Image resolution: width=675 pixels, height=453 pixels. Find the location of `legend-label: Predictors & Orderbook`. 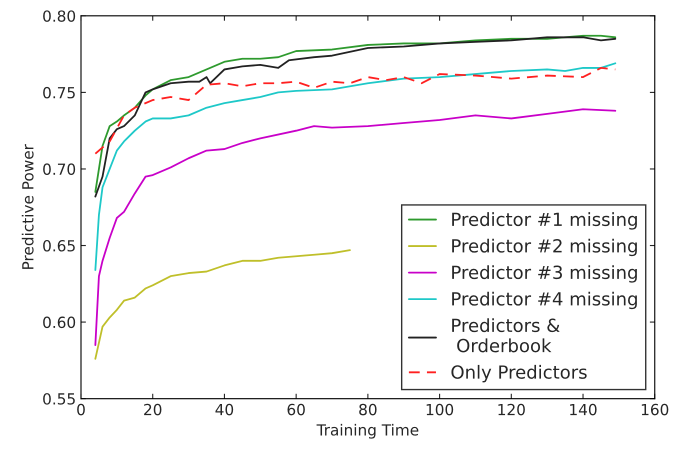

legend-label: Predictors & Orderbook is located at coordinates (506, 335).